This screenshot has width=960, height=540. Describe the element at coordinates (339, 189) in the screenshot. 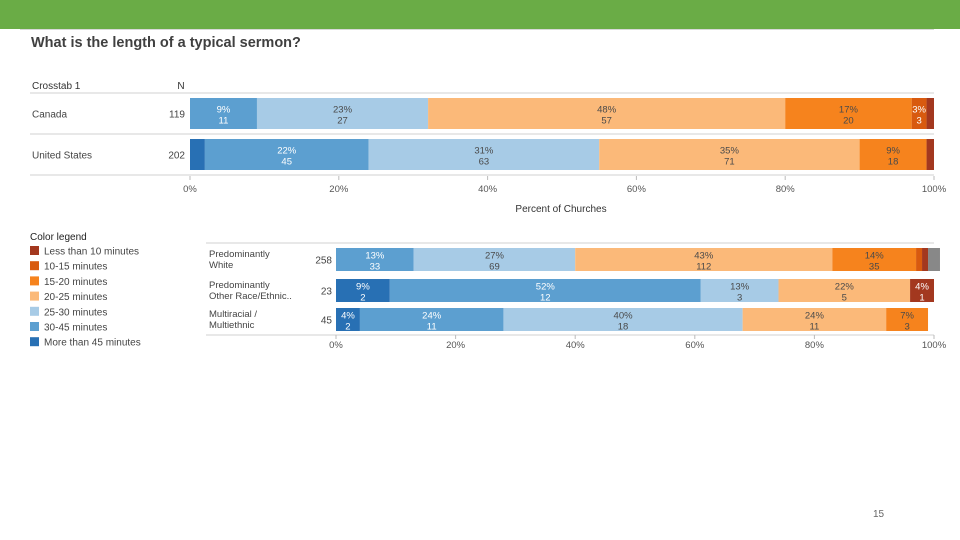

I see `x-tick-label: 20%` at that location.